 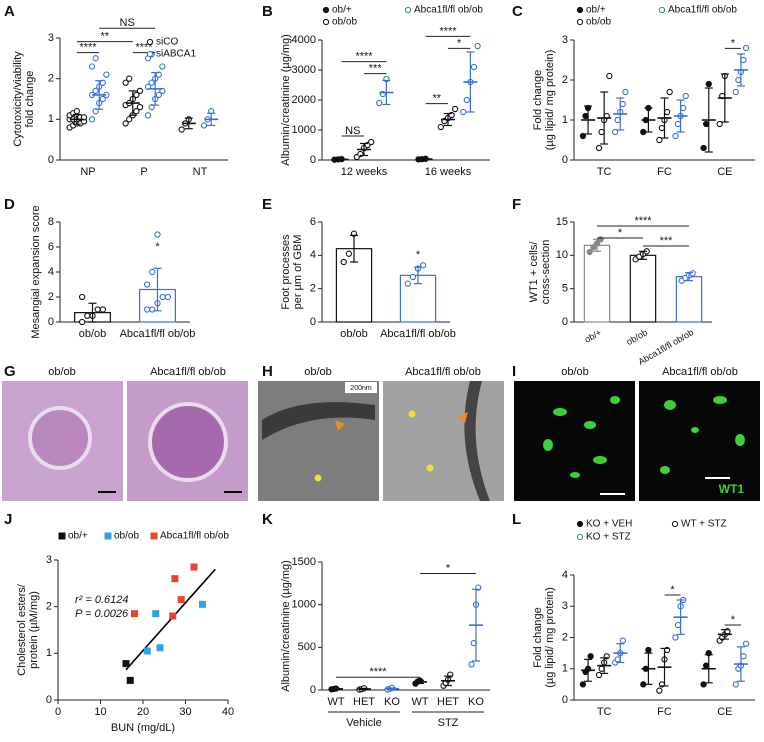 What do you see at coordinates (286, 100) in the screenshot?
I see `y-axis-label: Albumin/creatinine (µg/mg)` at bounding box center [286, 100].